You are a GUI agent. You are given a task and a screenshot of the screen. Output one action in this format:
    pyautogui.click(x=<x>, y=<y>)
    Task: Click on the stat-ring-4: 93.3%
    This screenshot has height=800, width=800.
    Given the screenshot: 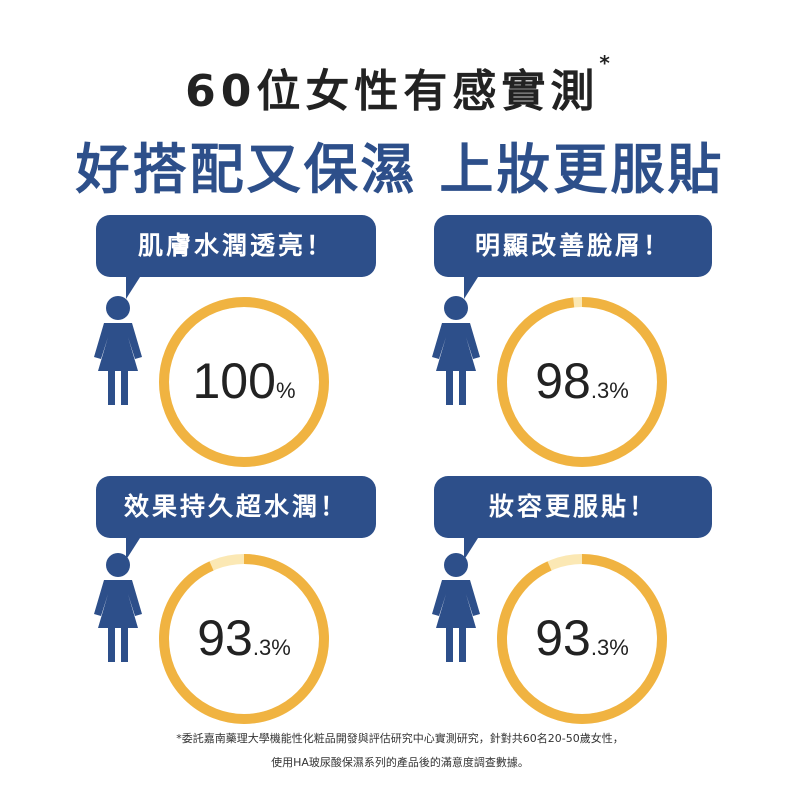 What is the action you would take?
    pyautogui.click(x=582, y=639)
    